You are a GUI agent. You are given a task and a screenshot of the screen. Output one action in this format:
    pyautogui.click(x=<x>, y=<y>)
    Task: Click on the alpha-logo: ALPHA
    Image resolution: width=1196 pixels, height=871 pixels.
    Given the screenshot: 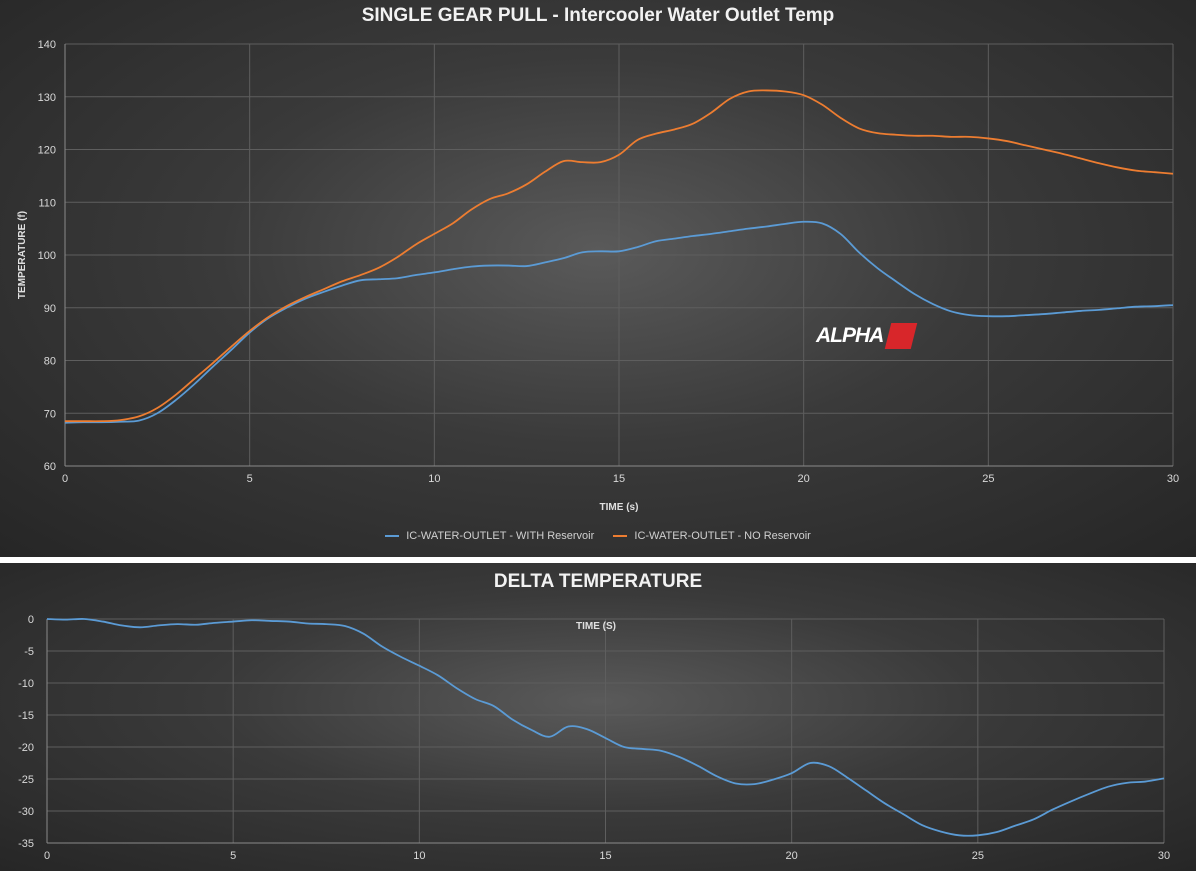 What is the action you would take?
    pyautogui.click(x=867, y=336)
    